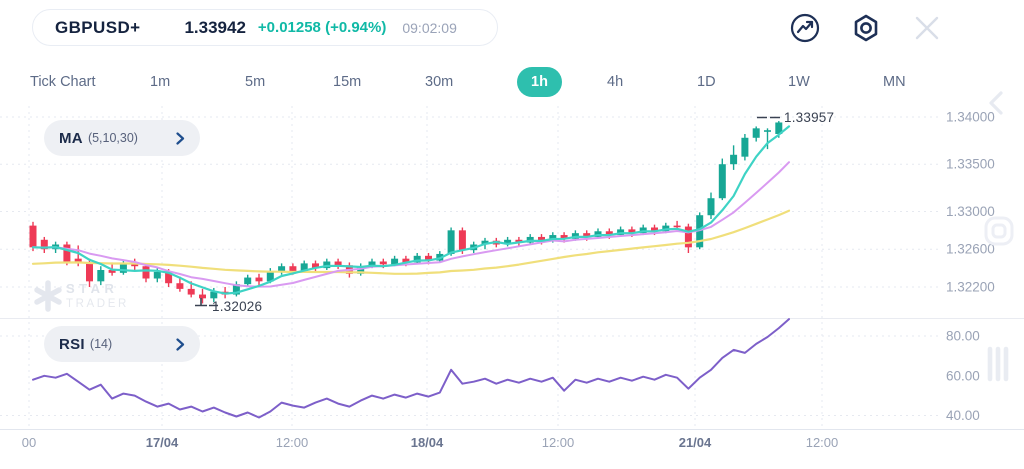 The height and width of the screenshot is (469, 1024). I want to click on gear-icon, so click(866, 28).